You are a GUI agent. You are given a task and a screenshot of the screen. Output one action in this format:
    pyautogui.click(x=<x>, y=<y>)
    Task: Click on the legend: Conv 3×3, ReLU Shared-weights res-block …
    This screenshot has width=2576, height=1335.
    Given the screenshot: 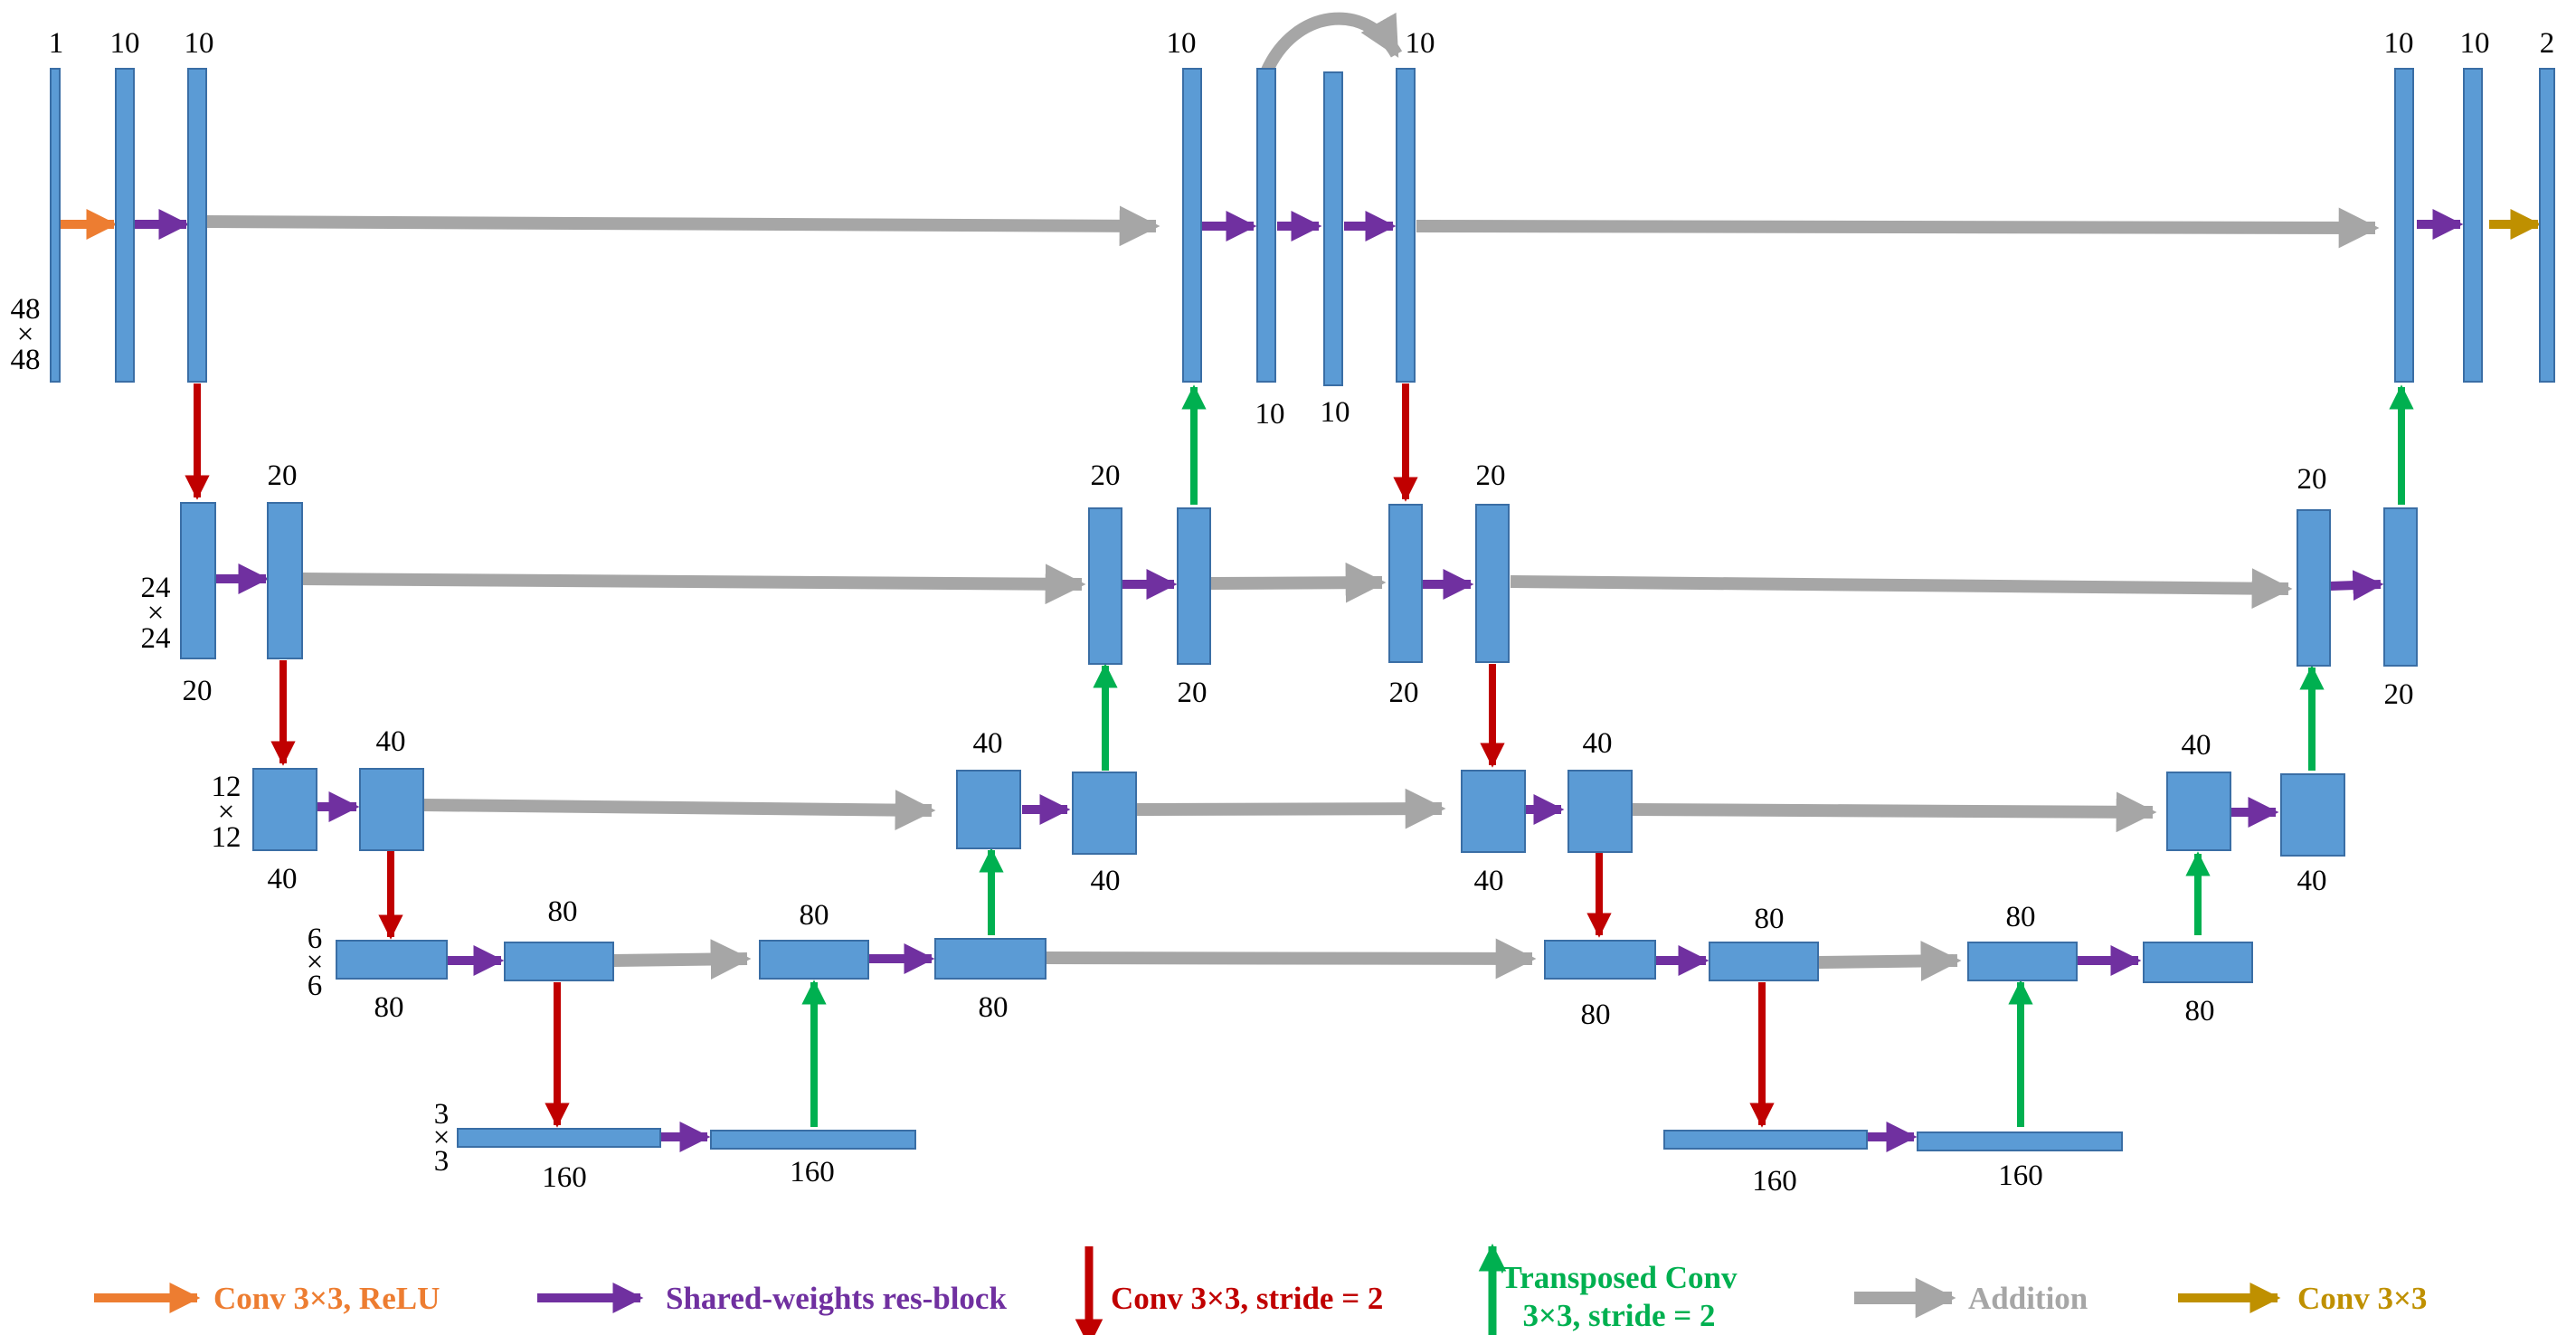 What is the action you would take?
    pyautogui.click(x=1261, y=1289)
    